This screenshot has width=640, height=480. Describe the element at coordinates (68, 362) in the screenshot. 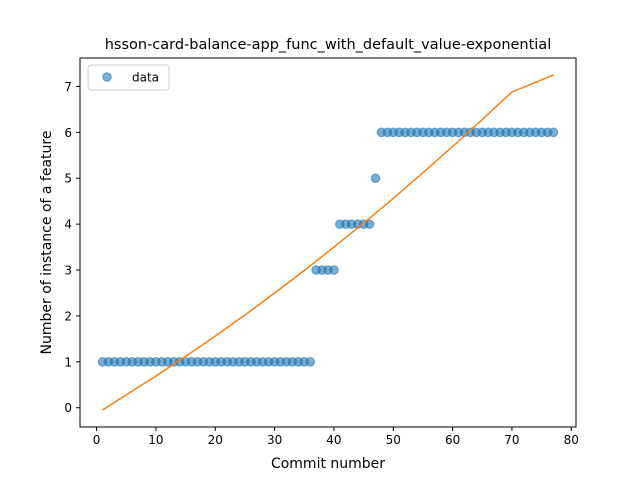

I see `y-tick-label: 1` at that location.